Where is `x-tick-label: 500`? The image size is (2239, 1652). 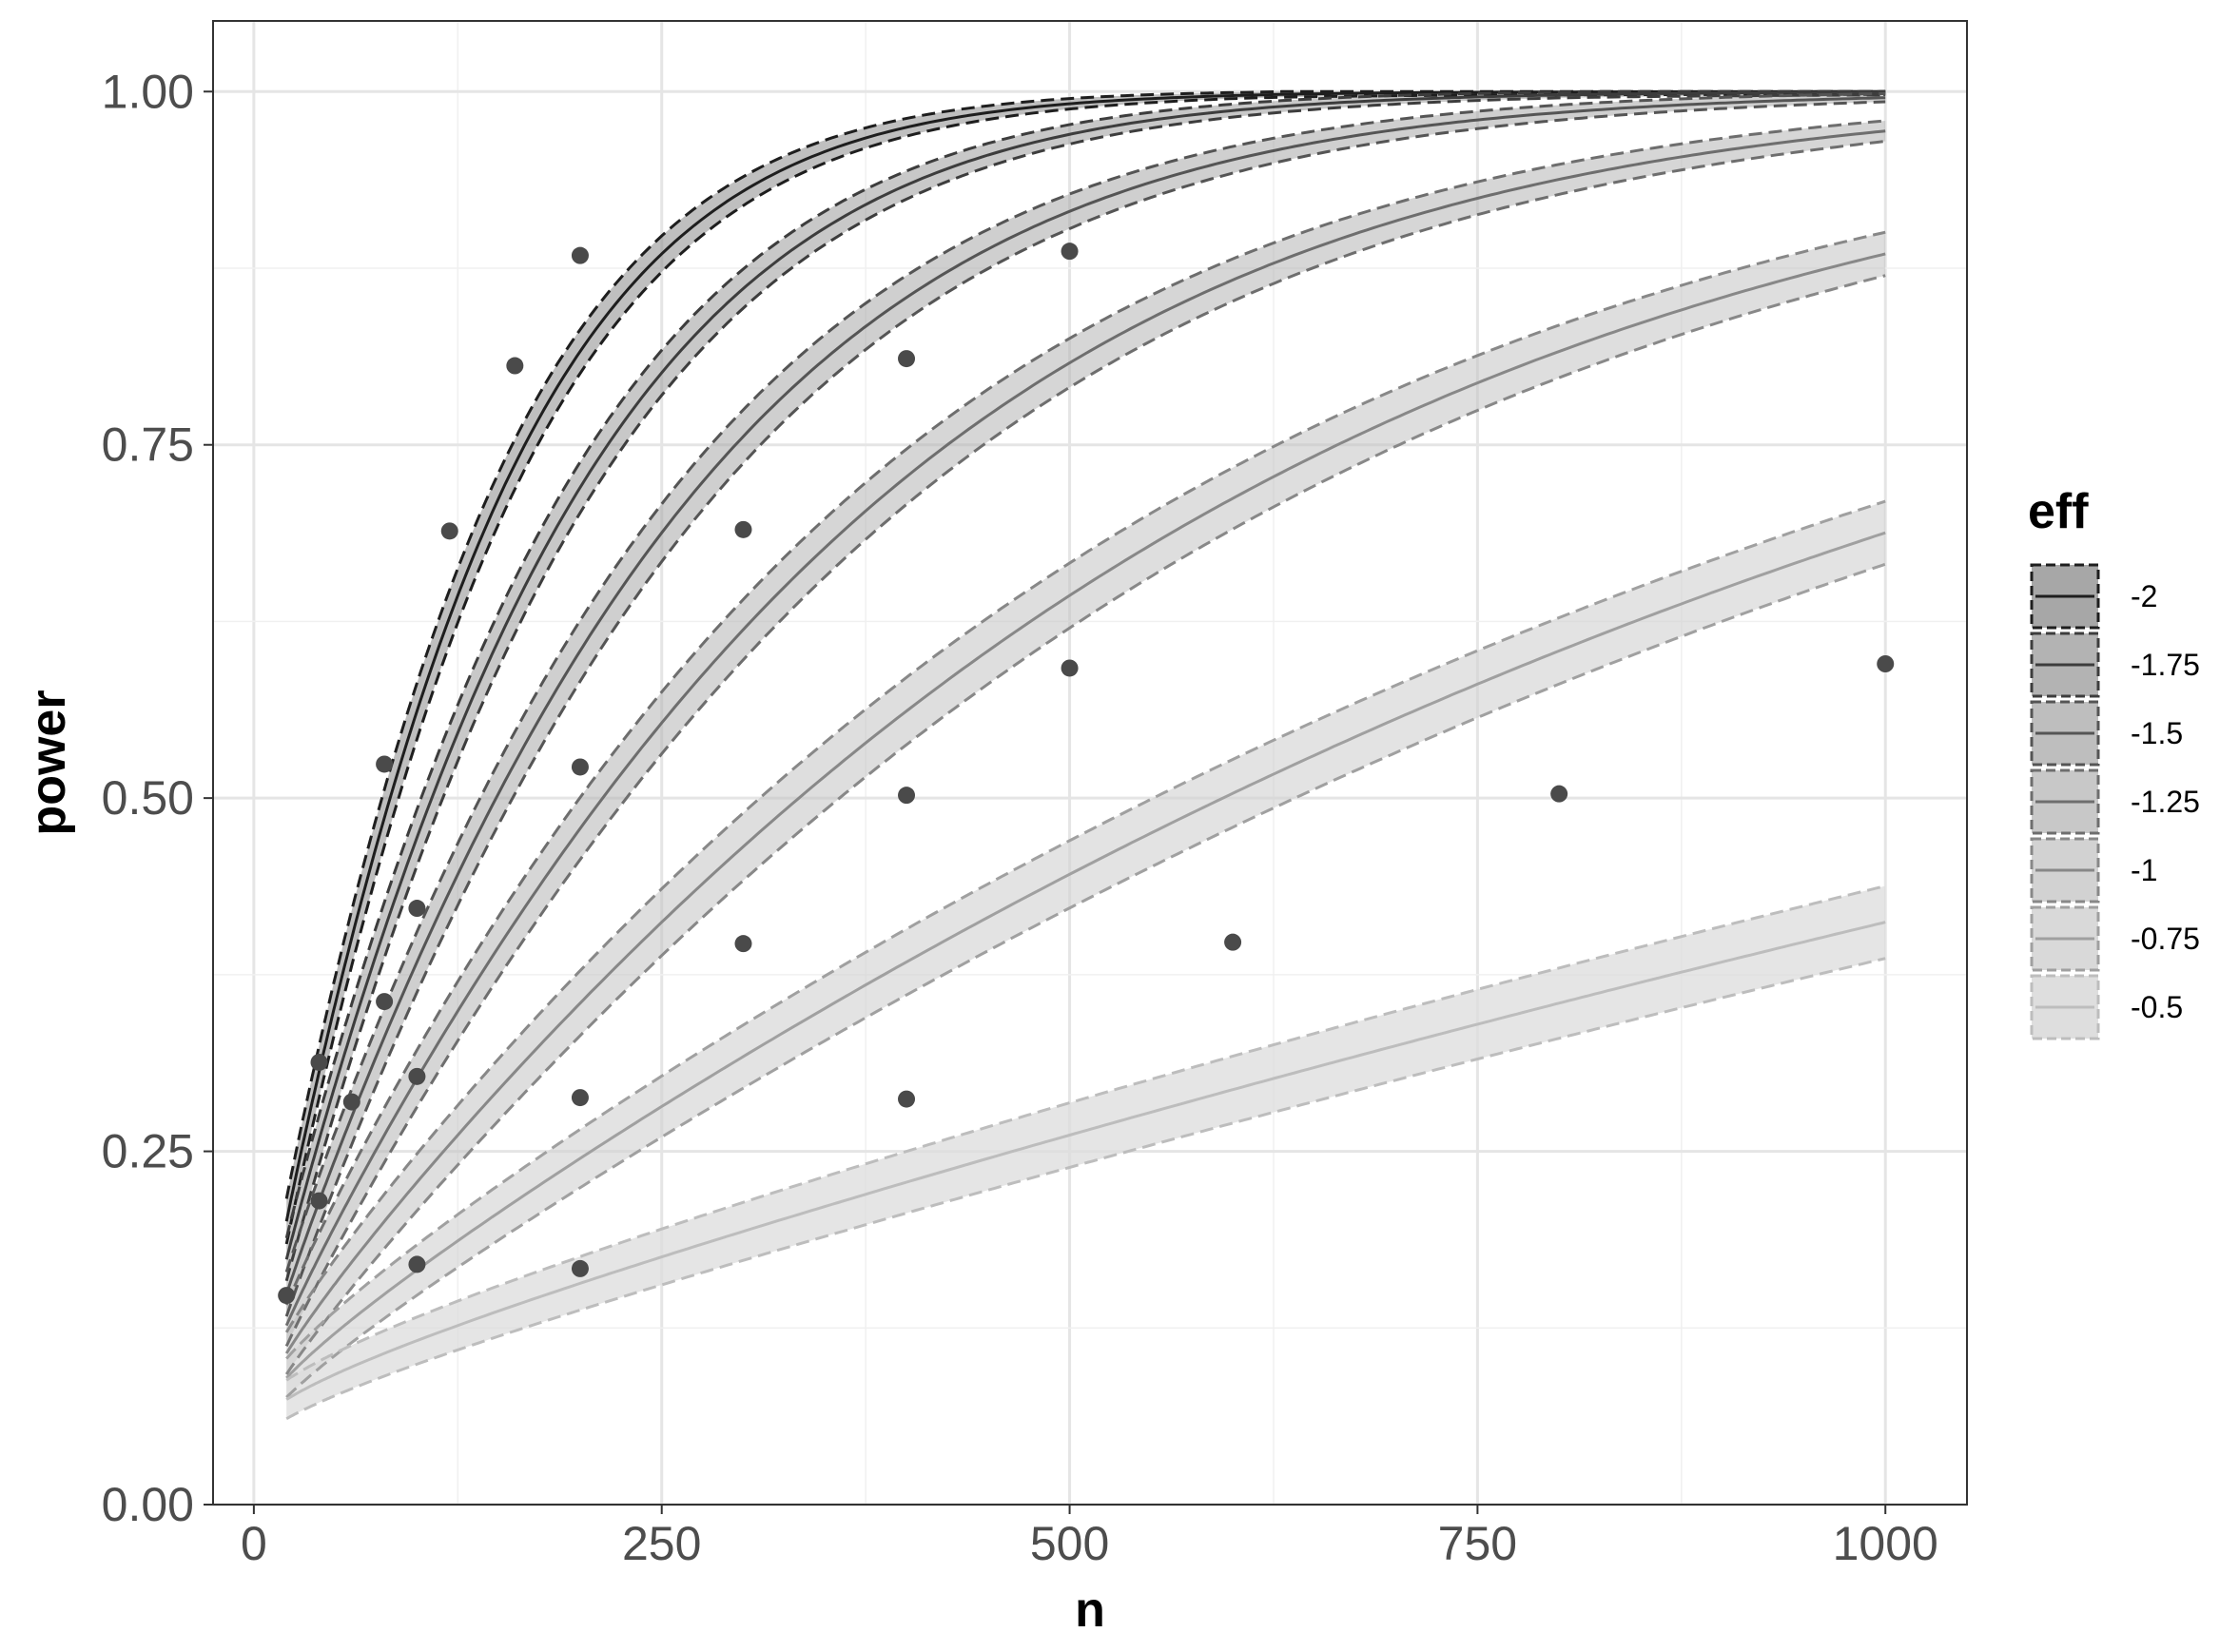 x-tick-label: 500 is located at coordinates (1069, 1543).